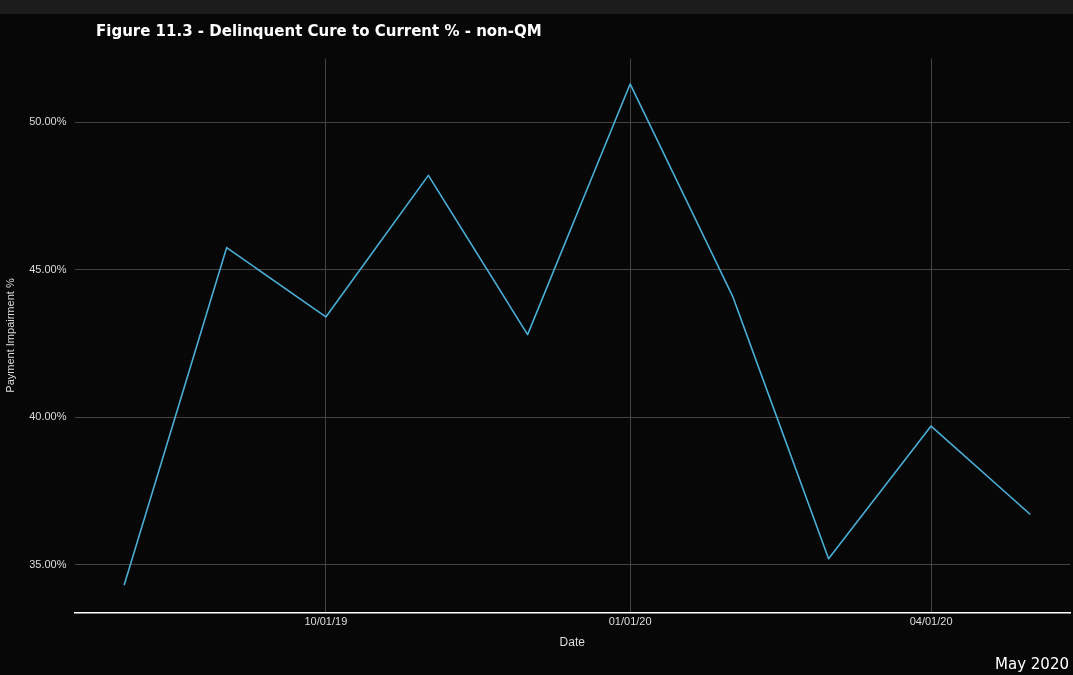 The width and height of the screenshot is (1073, 675). Describe the element at coordinates (48, 416) in the screenshot. I see `y-tick-label: 40.00%` at that location.